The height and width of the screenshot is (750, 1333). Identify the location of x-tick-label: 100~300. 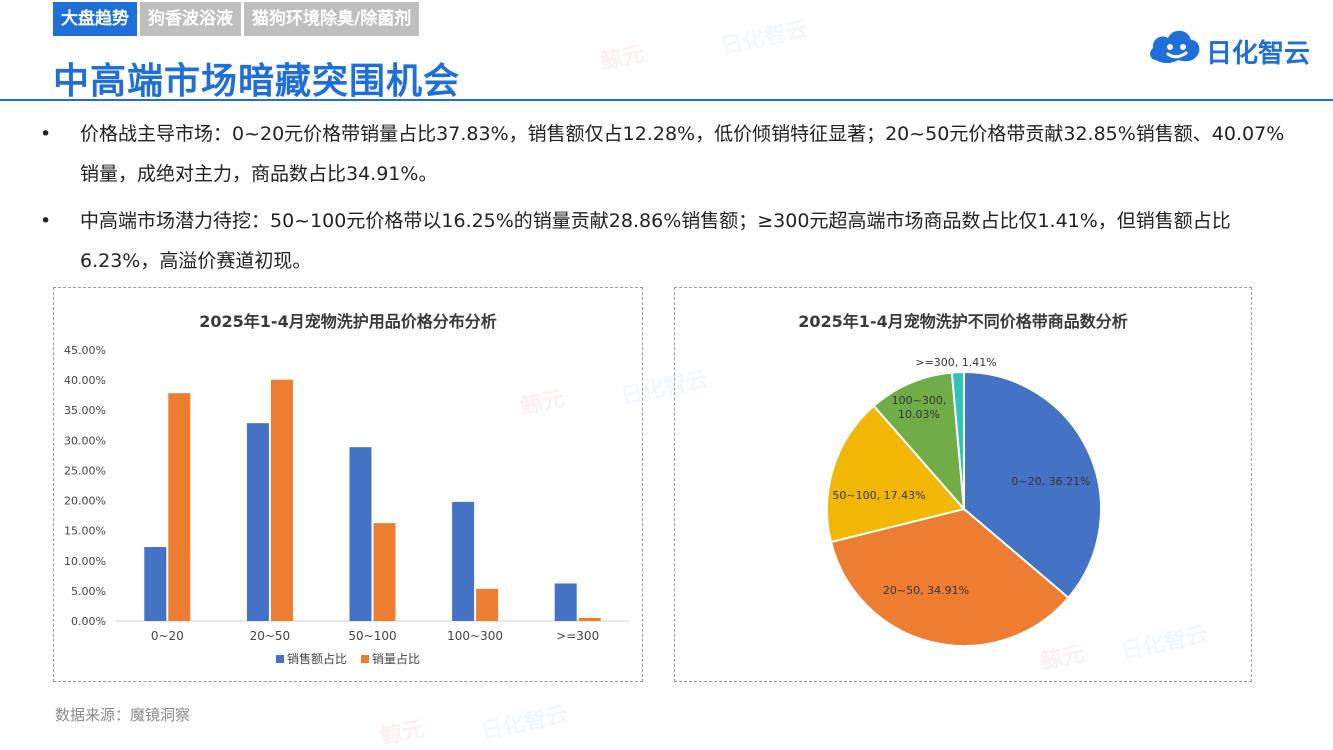
(475, 636).